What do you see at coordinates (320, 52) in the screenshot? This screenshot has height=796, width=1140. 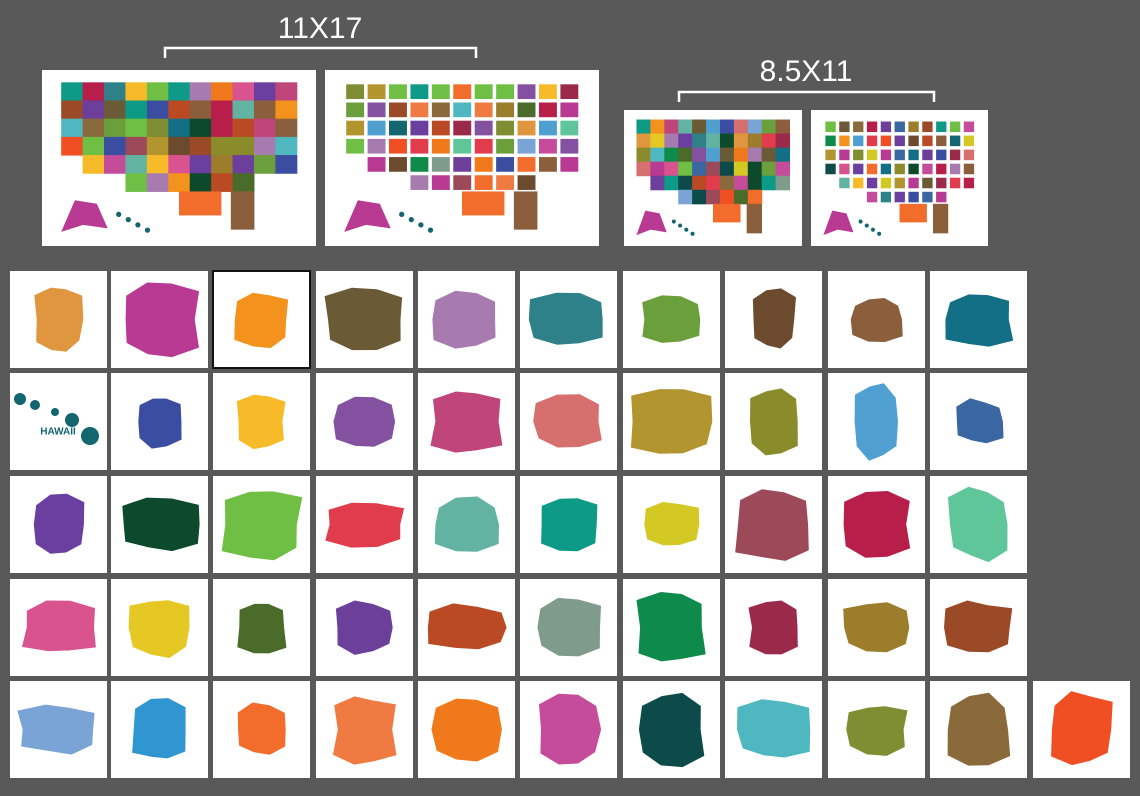 I see `bracket` at bounding box center [320, 52].